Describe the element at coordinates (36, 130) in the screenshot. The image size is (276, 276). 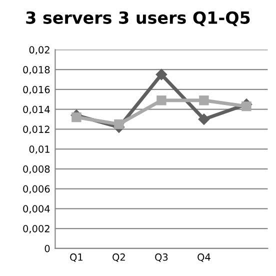
I see `y-tick-label: 0,012` at that location.